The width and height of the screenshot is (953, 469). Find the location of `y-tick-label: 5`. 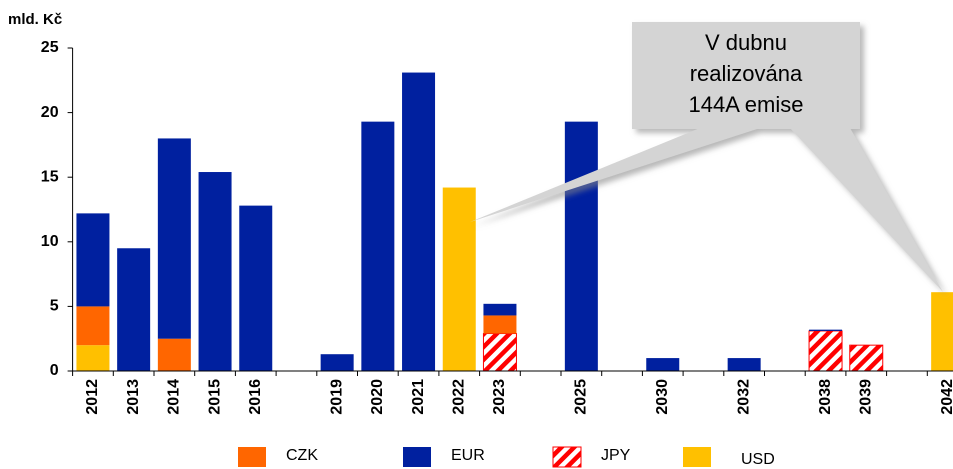

y-tick-label: 5 is located at coordinates (54, 306).